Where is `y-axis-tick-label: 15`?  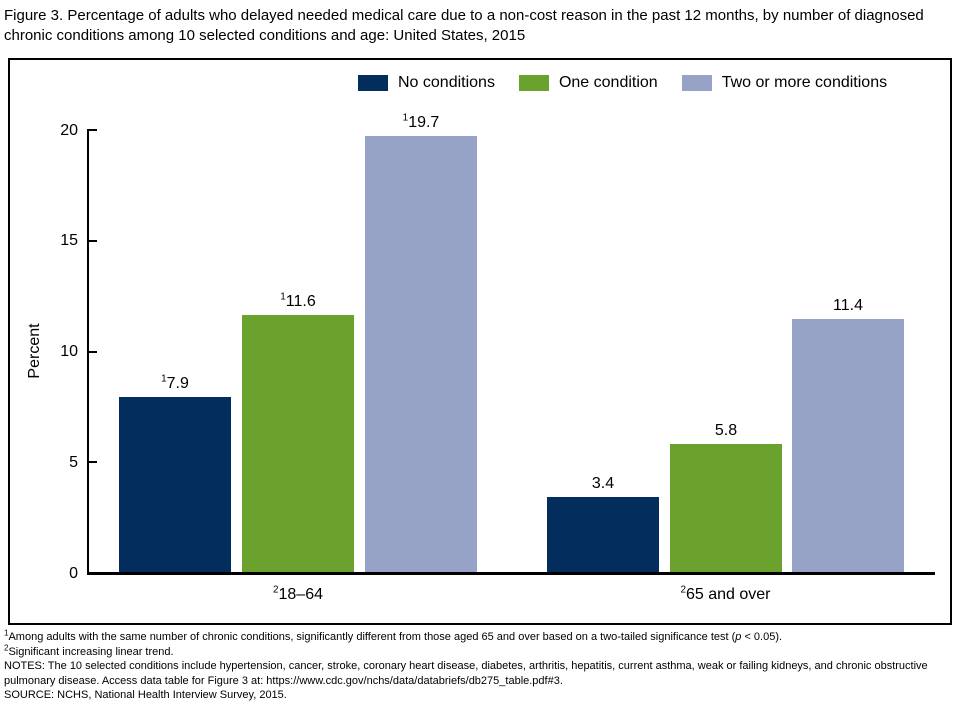
y-axis-tick-label: 15 is located at coordinates (69, 241).